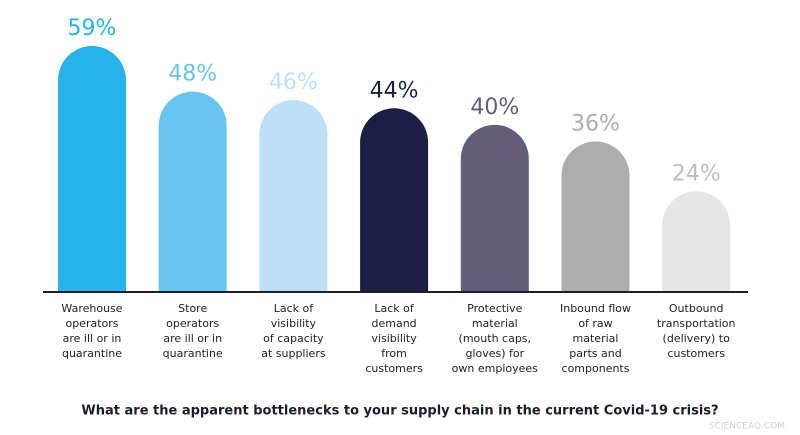 This screenshot has height=435, width=800. What do you see at coordinates (494, 308) in the screenshot?
I see `category-label: Protective` at bounding box center [494, 308].